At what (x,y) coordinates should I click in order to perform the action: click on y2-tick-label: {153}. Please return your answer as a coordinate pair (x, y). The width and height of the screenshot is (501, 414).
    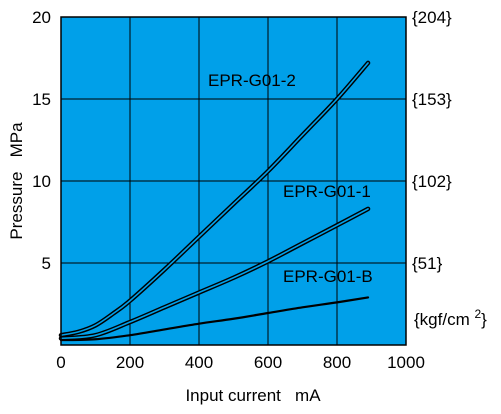
    Looking at the image, I should click on (432, 99).